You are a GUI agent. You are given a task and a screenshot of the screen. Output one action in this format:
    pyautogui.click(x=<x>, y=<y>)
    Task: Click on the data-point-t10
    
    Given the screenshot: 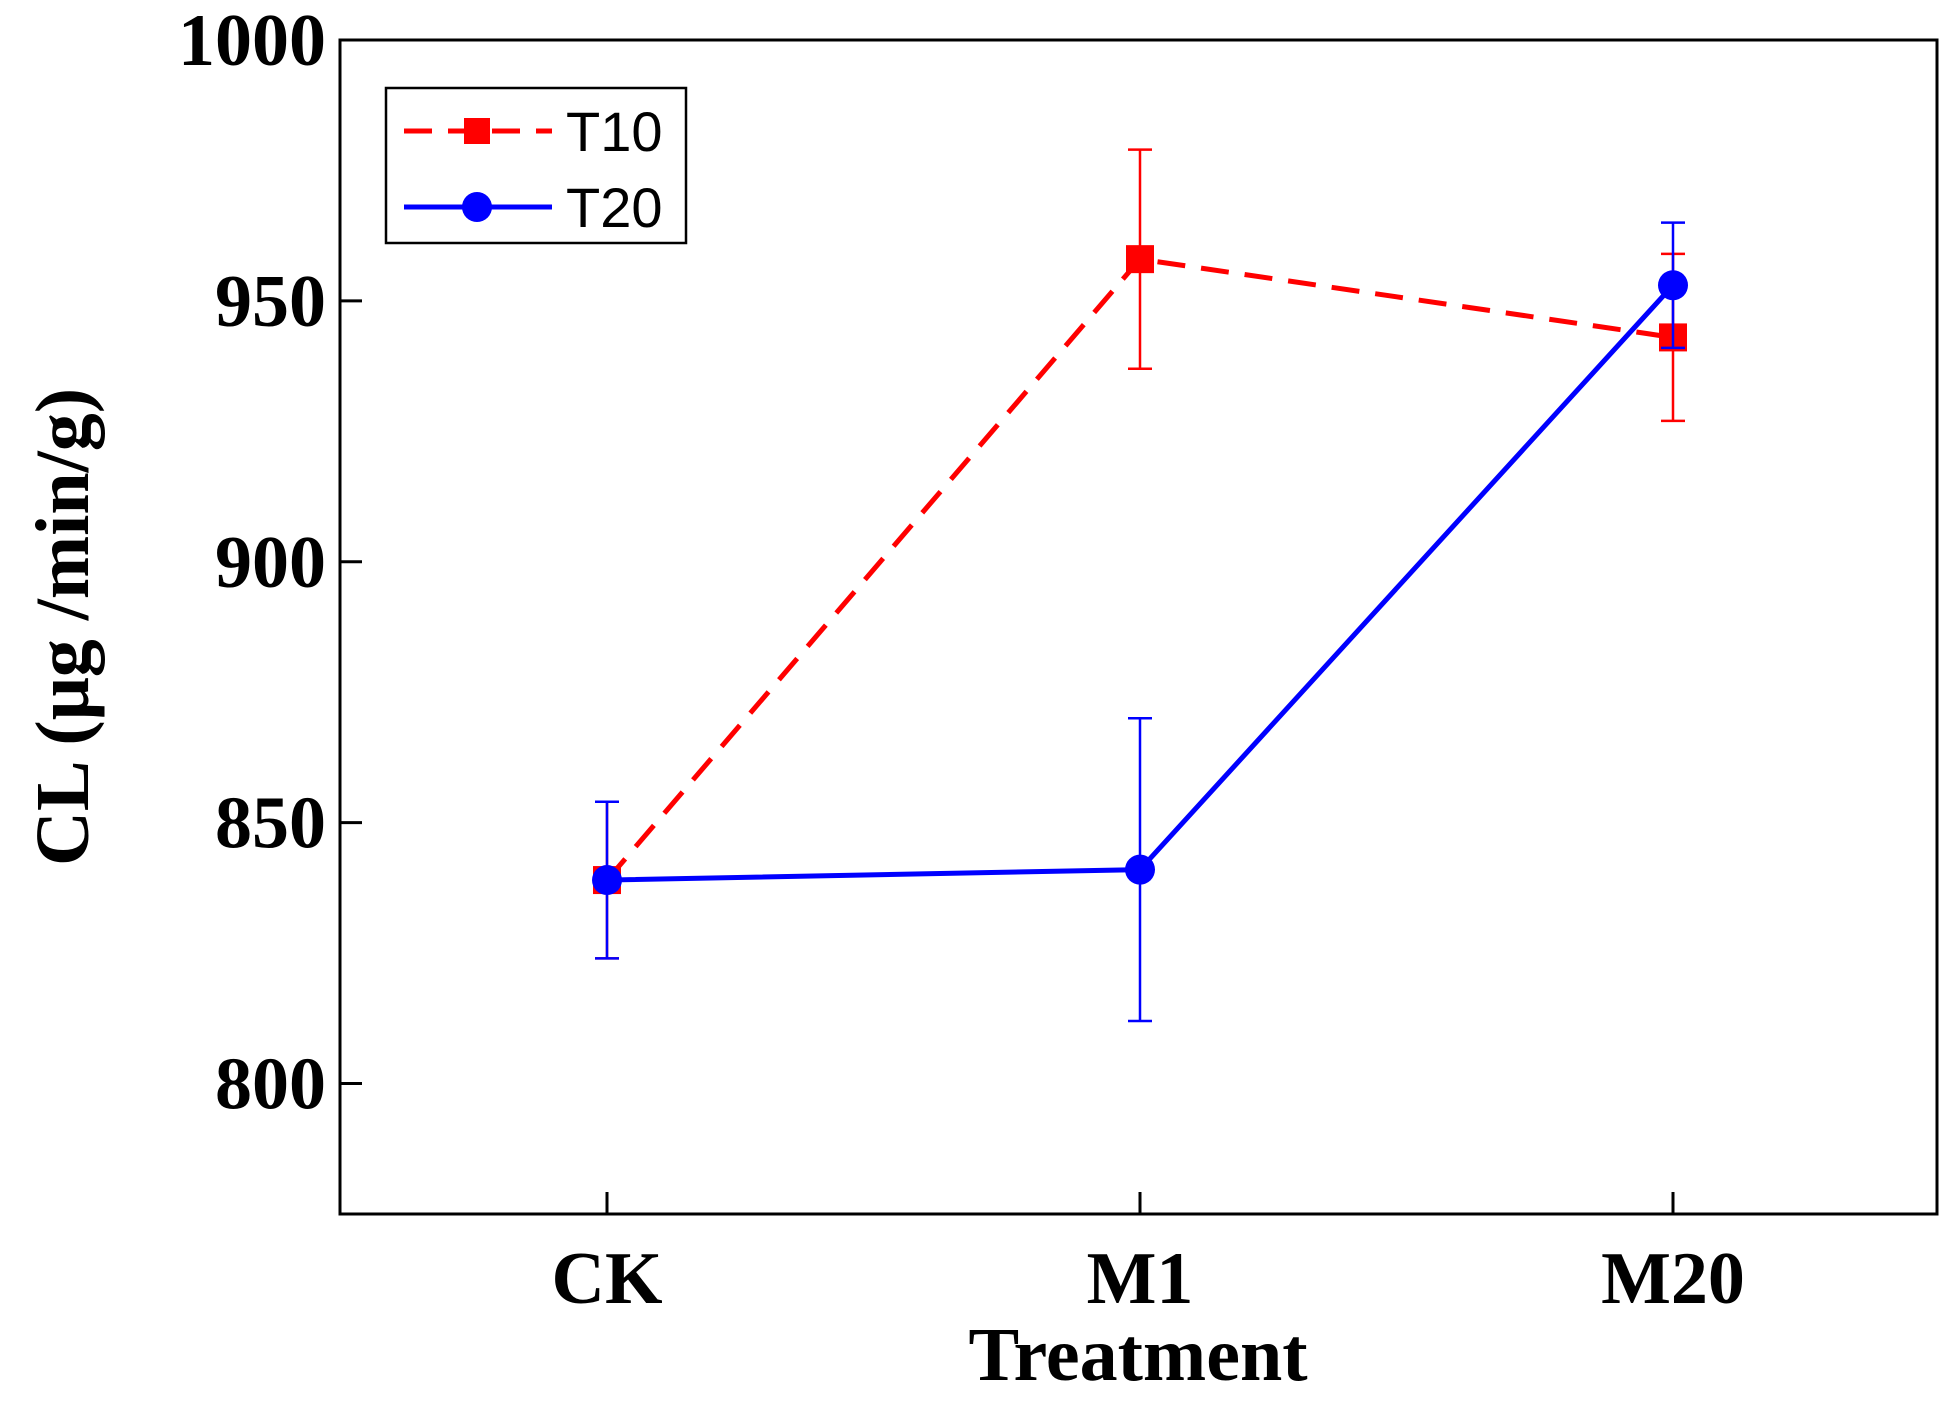 What is the action you would take?
    pyautogui.click(x=1140, y=259)
    